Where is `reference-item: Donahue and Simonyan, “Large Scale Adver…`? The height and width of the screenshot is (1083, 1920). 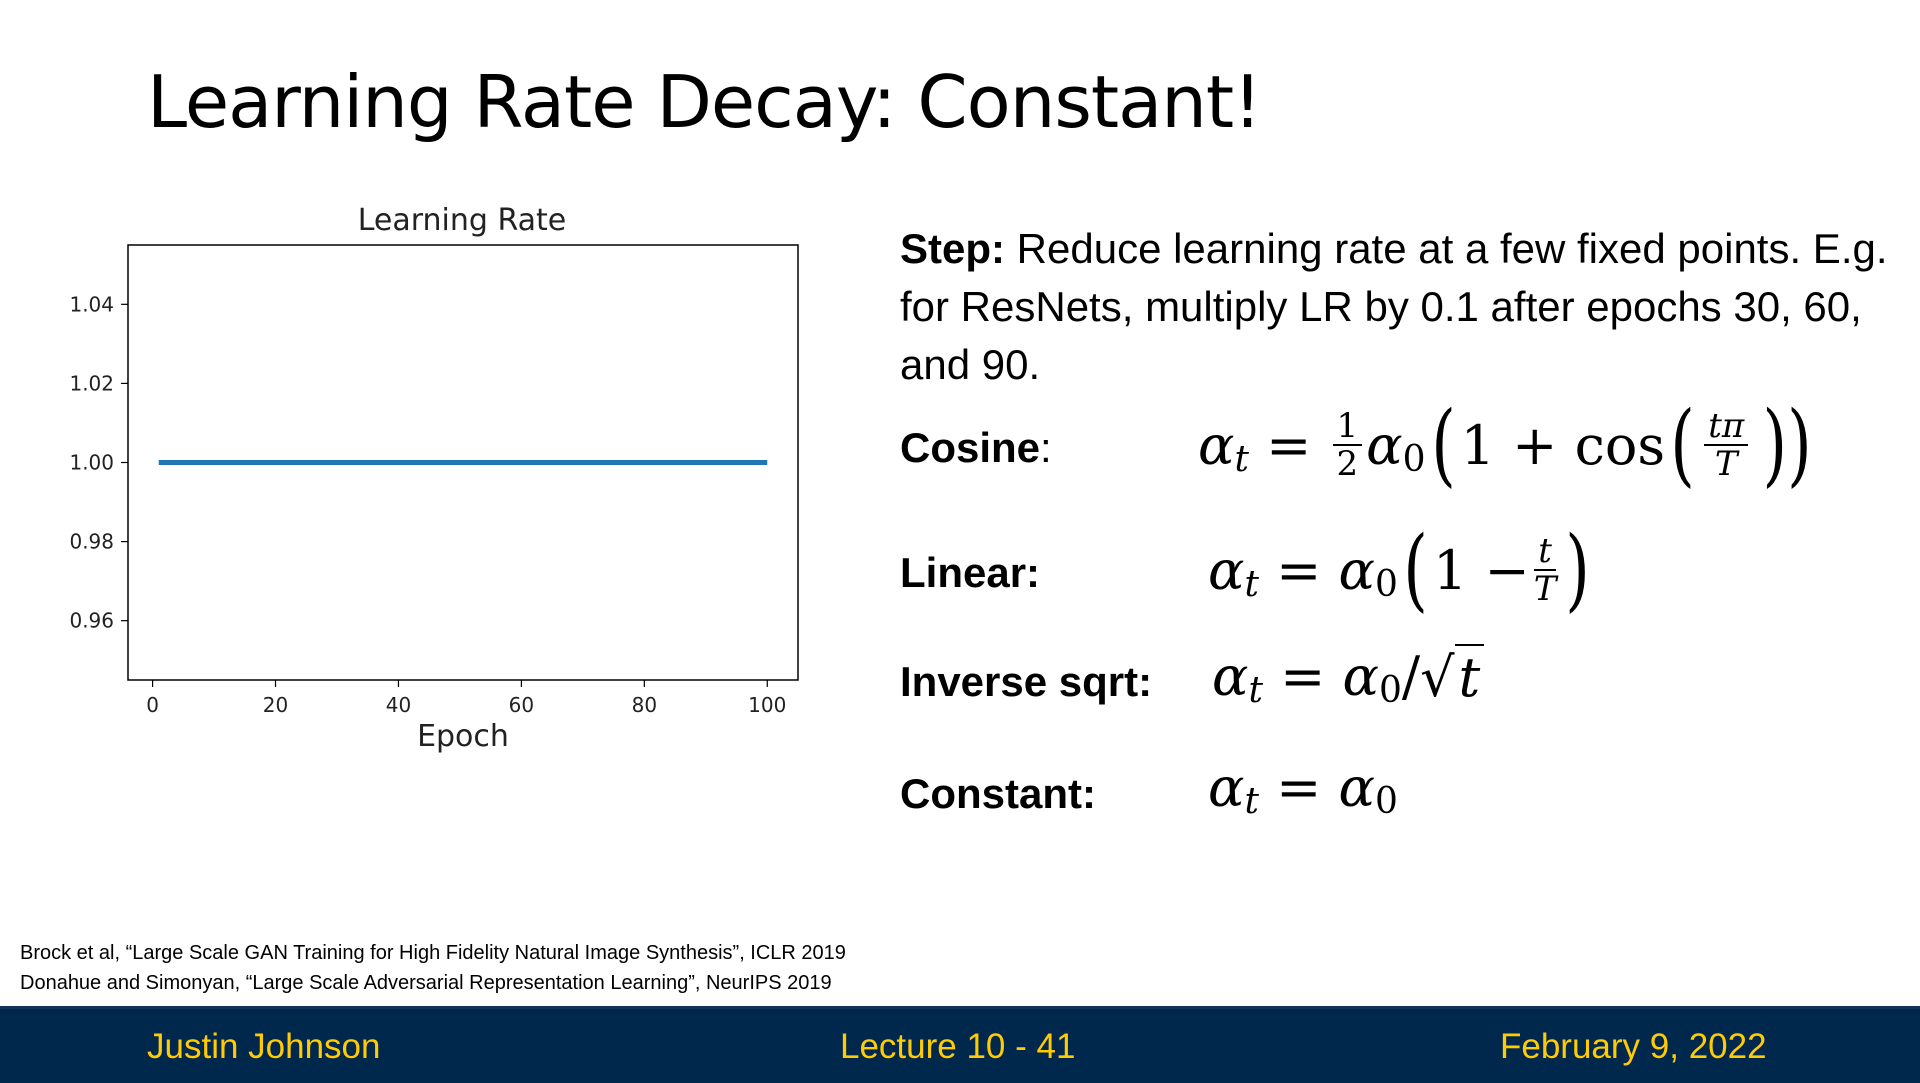
reference-item: Donahue and Simonyan, “Large Scale Adver… is located at coordinates (426, 983).